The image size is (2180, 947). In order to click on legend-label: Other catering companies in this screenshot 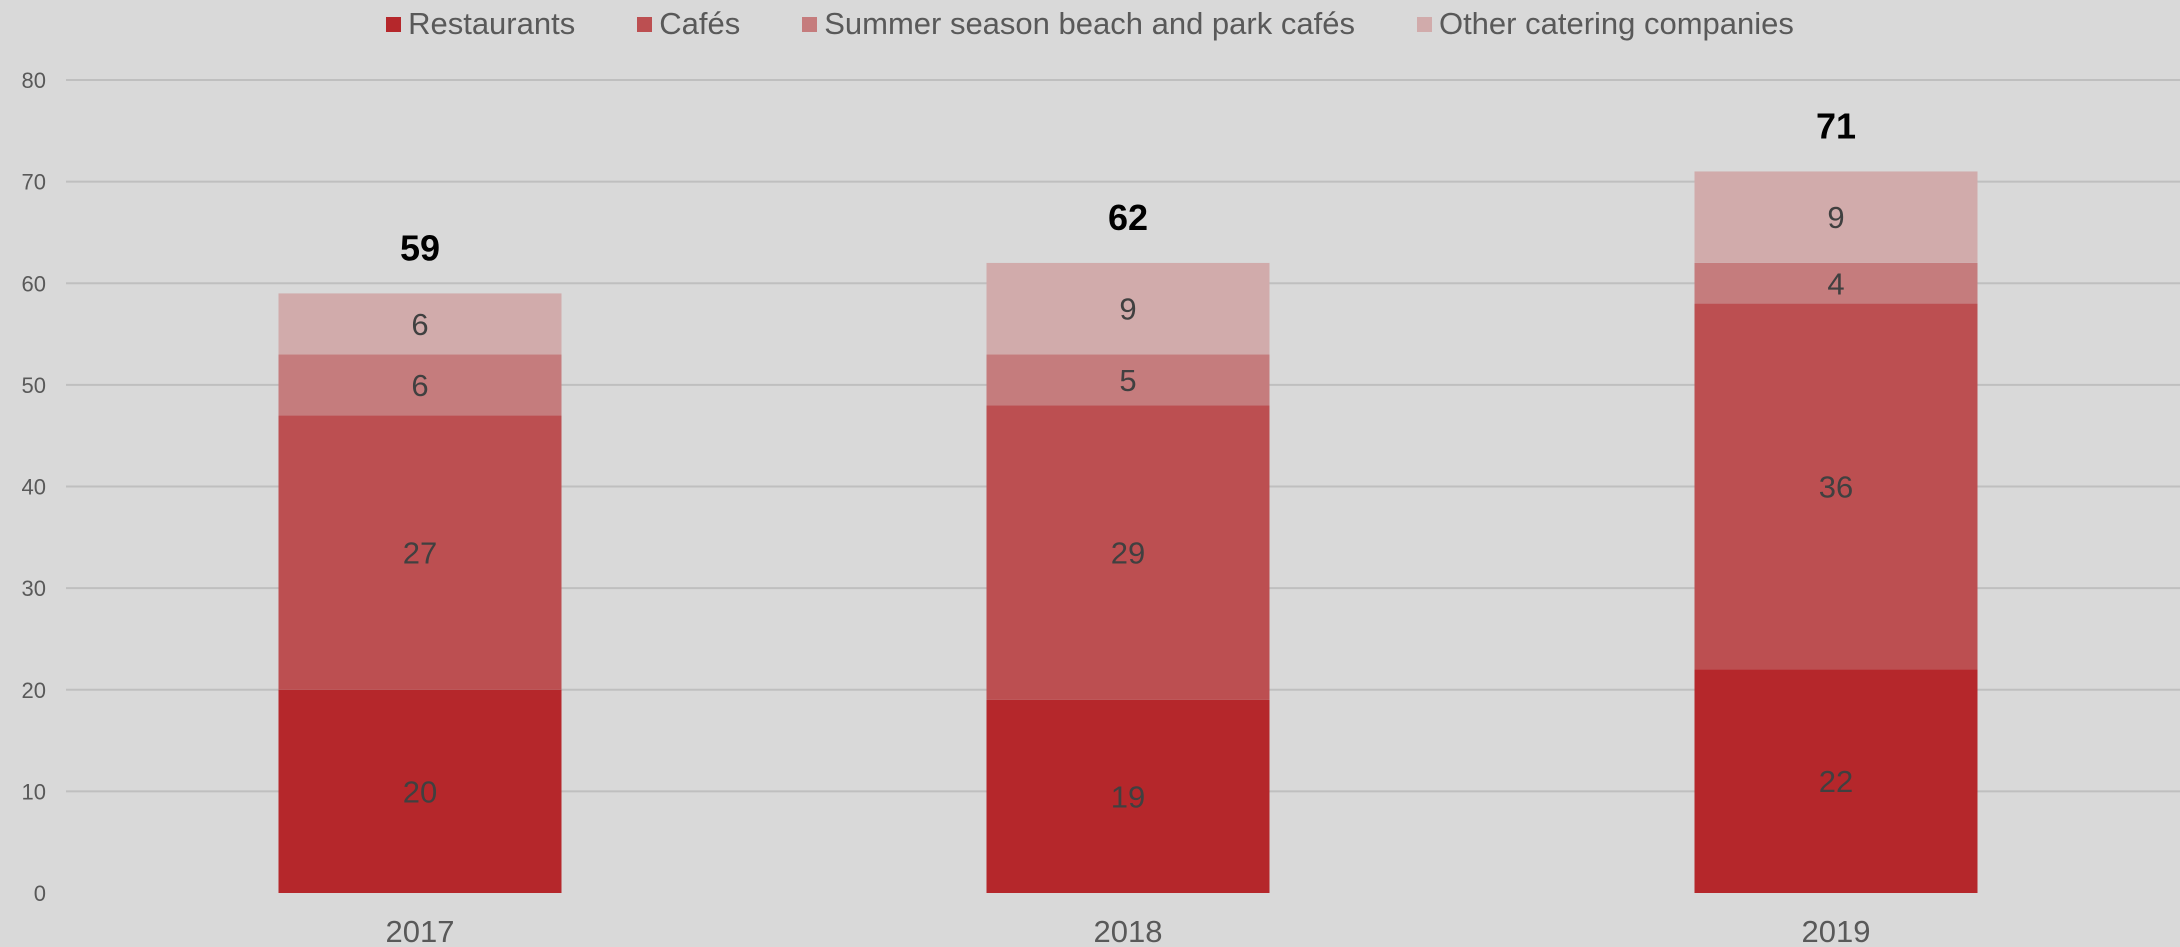, I will do `click(1616, 23)`.